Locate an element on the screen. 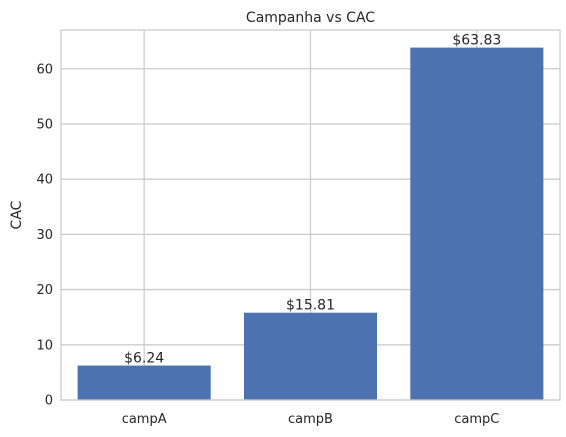 This screenshot has height=437, width=566. bar-campB is located at coordinates (310, 356).